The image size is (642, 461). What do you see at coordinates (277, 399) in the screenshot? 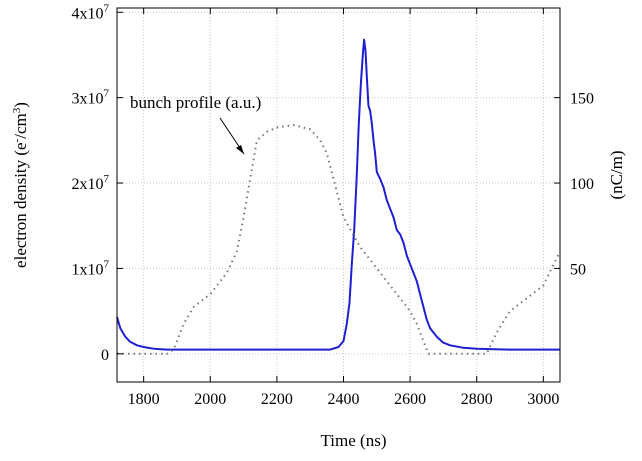
I see `x-tick-label: 2200` at bounding box center [277, 399].